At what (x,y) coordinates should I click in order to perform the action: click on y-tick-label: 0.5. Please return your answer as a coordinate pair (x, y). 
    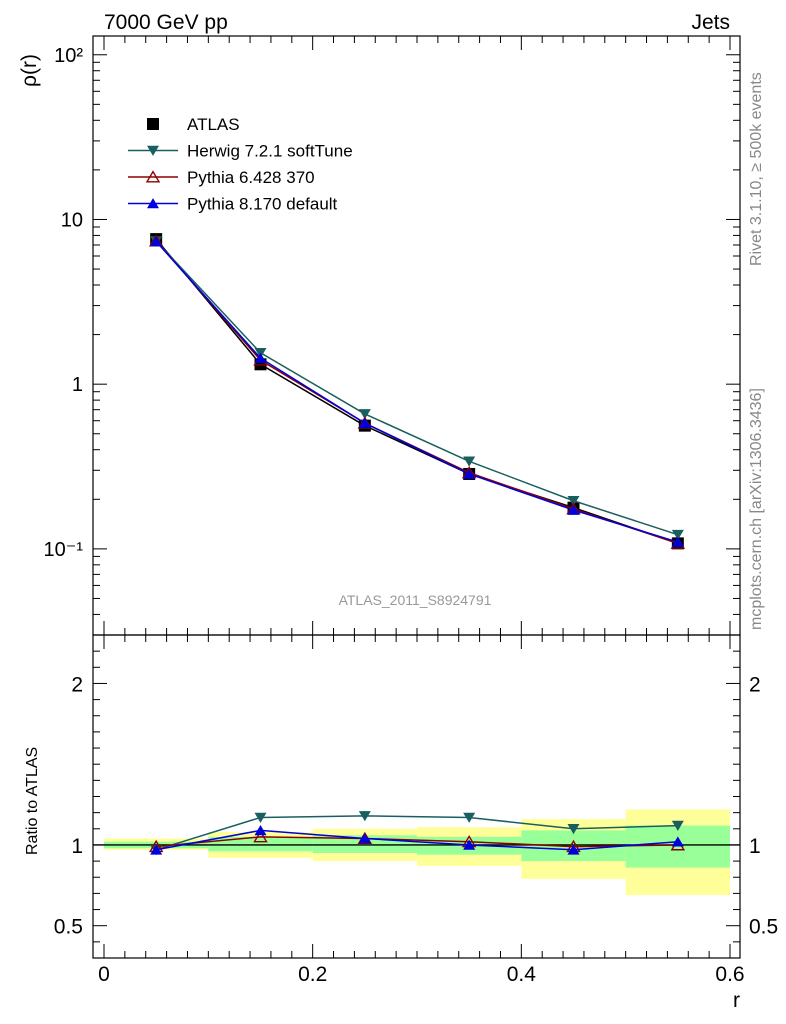
    Looking at the image, I should click on (68, 927).